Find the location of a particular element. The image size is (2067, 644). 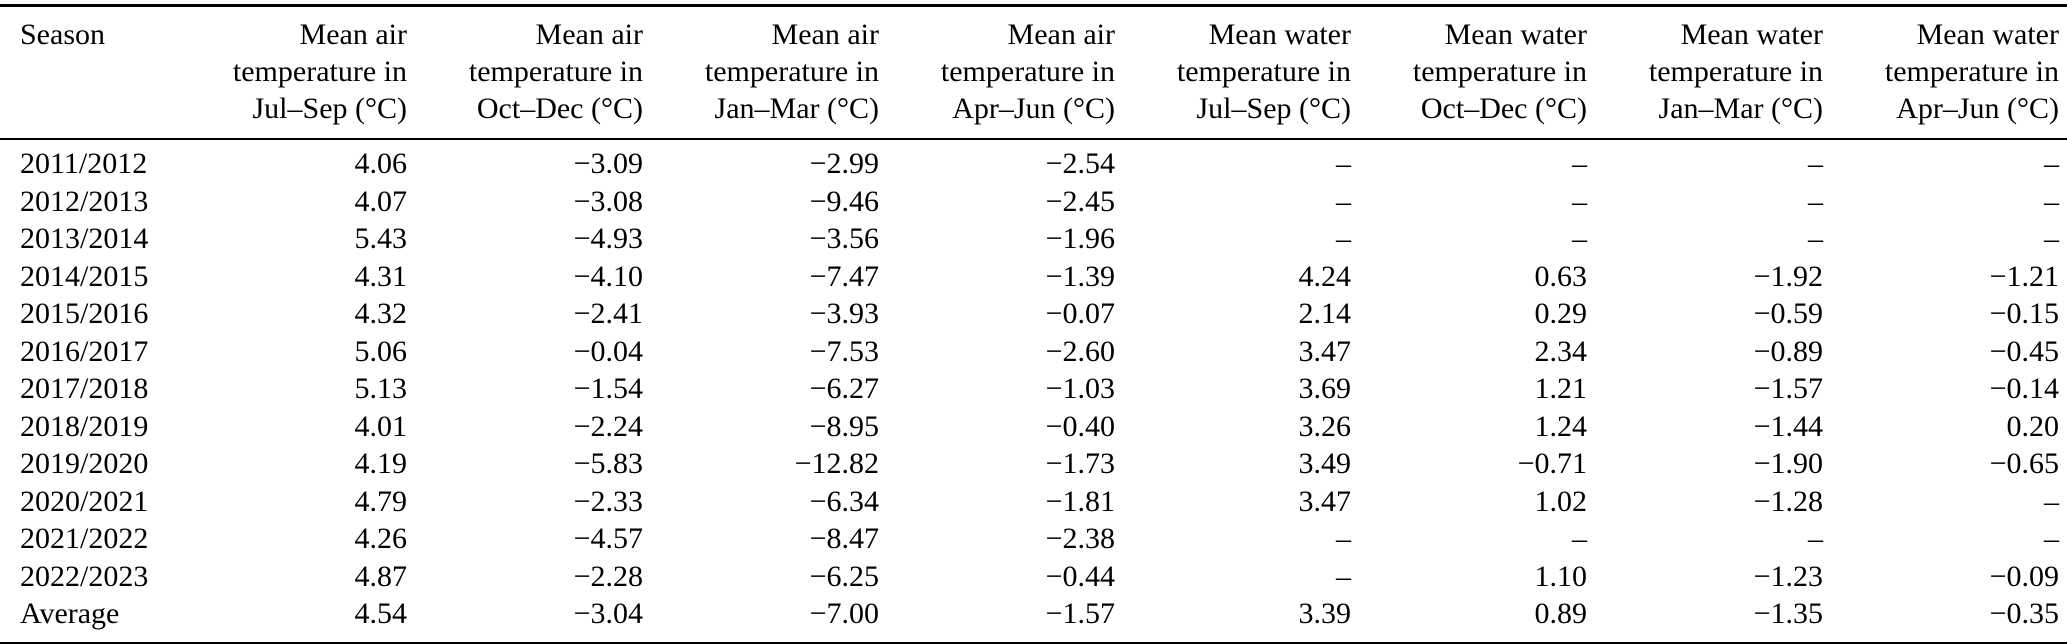

value-cell-air_jan_mar: −12.82 is located at coordinates (836, 463).